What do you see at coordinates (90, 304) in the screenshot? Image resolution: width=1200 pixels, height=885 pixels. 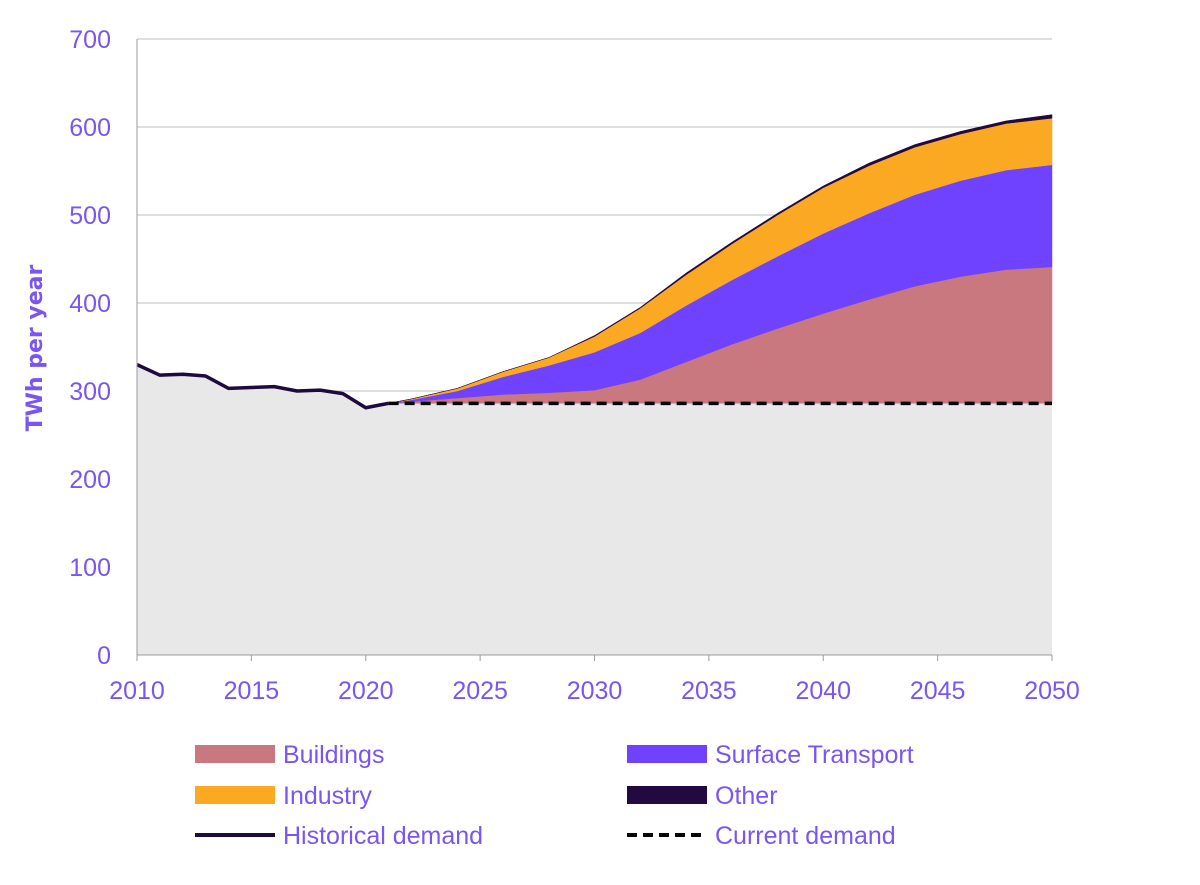 I see `y-tick-label-400: 400` at bounding box center [90, 304].